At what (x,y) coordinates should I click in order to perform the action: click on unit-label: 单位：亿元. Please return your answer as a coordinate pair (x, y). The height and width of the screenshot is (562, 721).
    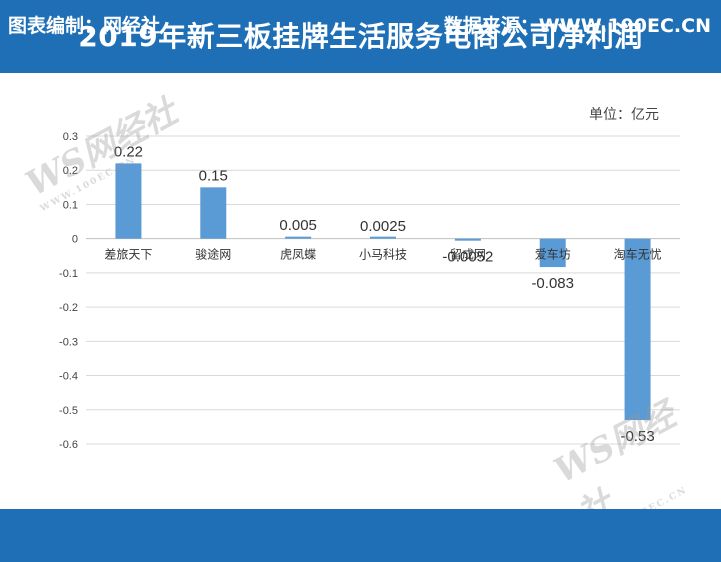
    Looking at the image, I should click on (624, 115).